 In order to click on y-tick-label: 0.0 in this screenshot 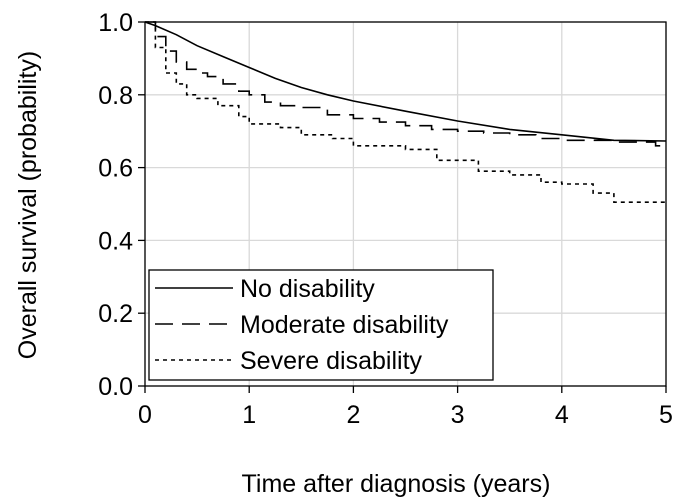, I will do `click(115, 387)`.